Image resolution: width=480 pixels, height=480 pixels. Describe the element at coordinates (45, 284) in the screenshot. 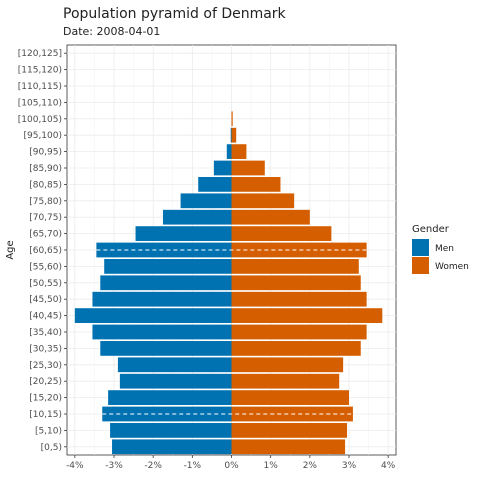

I see `y-tick-label: [50,55)` at that location.